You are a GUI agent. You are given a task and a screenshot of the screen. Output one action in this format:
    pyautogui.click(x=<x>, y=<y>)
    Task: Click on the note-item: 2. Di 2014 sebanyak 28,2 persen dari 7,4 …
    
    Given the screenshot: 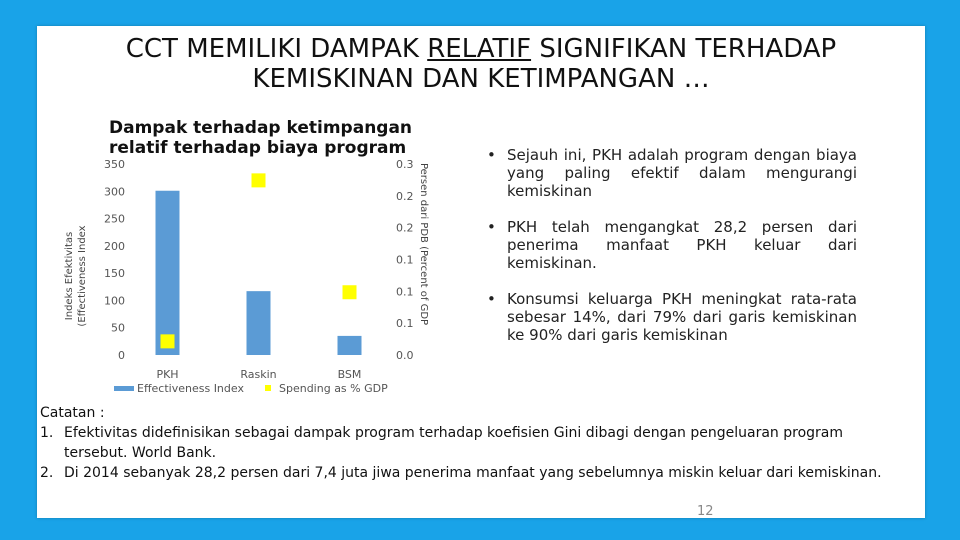 What is the action you would take?
    pyautogui.click(x=470, y=473)
    